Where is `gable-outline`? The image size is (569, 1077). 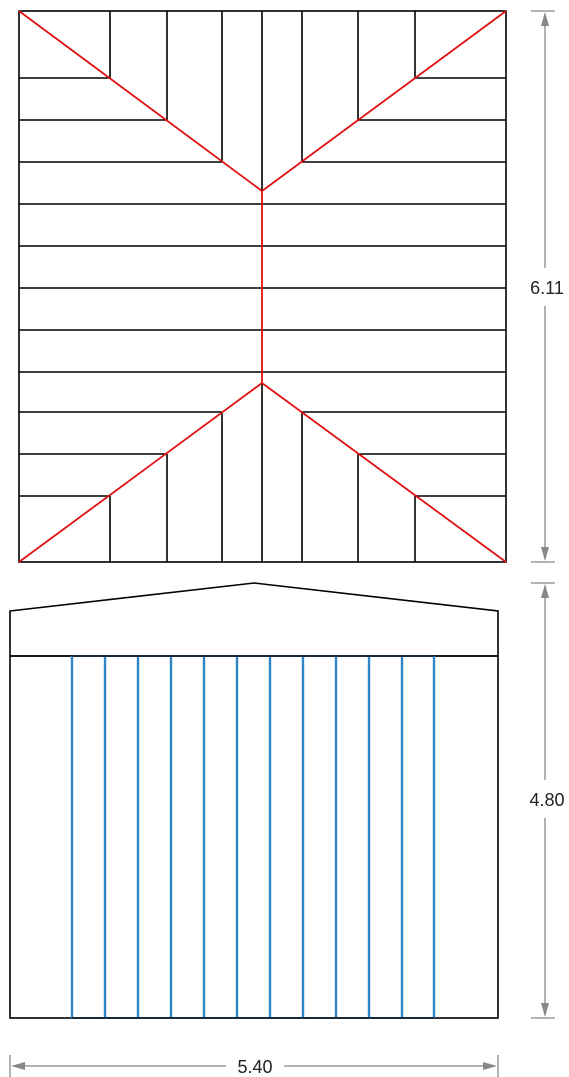 gable-outline is located at coordinates (254, 619).